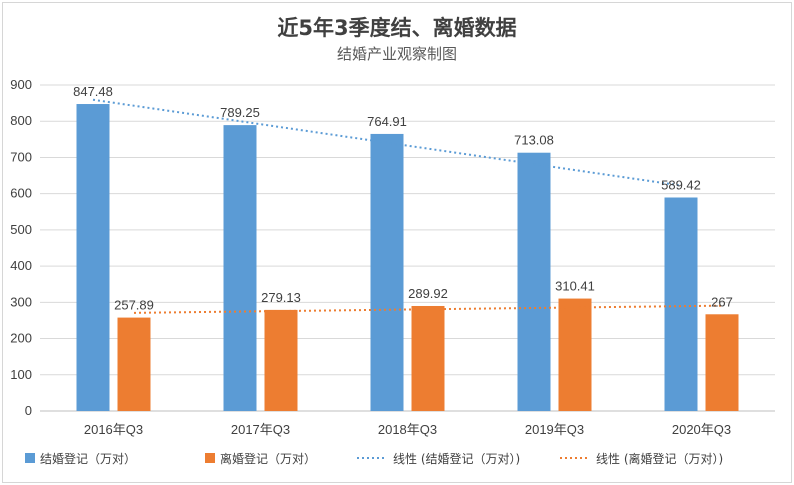  What do you see at coordinates (93, 91) in the screenshot?
I see `data-label: 847.48` at bounding box center [93, 91].